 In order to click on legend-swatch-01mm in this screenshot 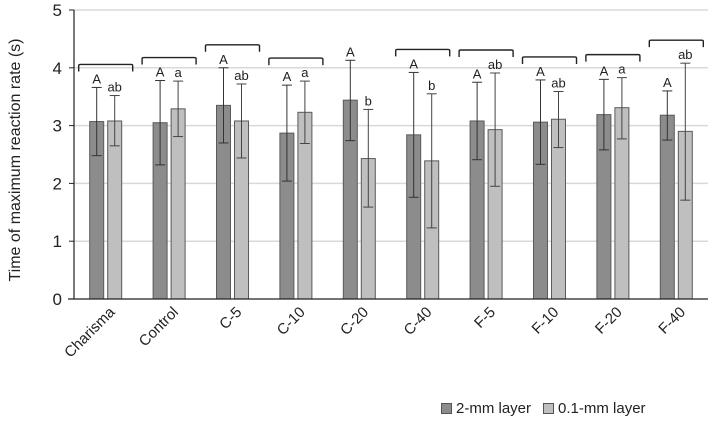, I will do `click(549, 408)`.